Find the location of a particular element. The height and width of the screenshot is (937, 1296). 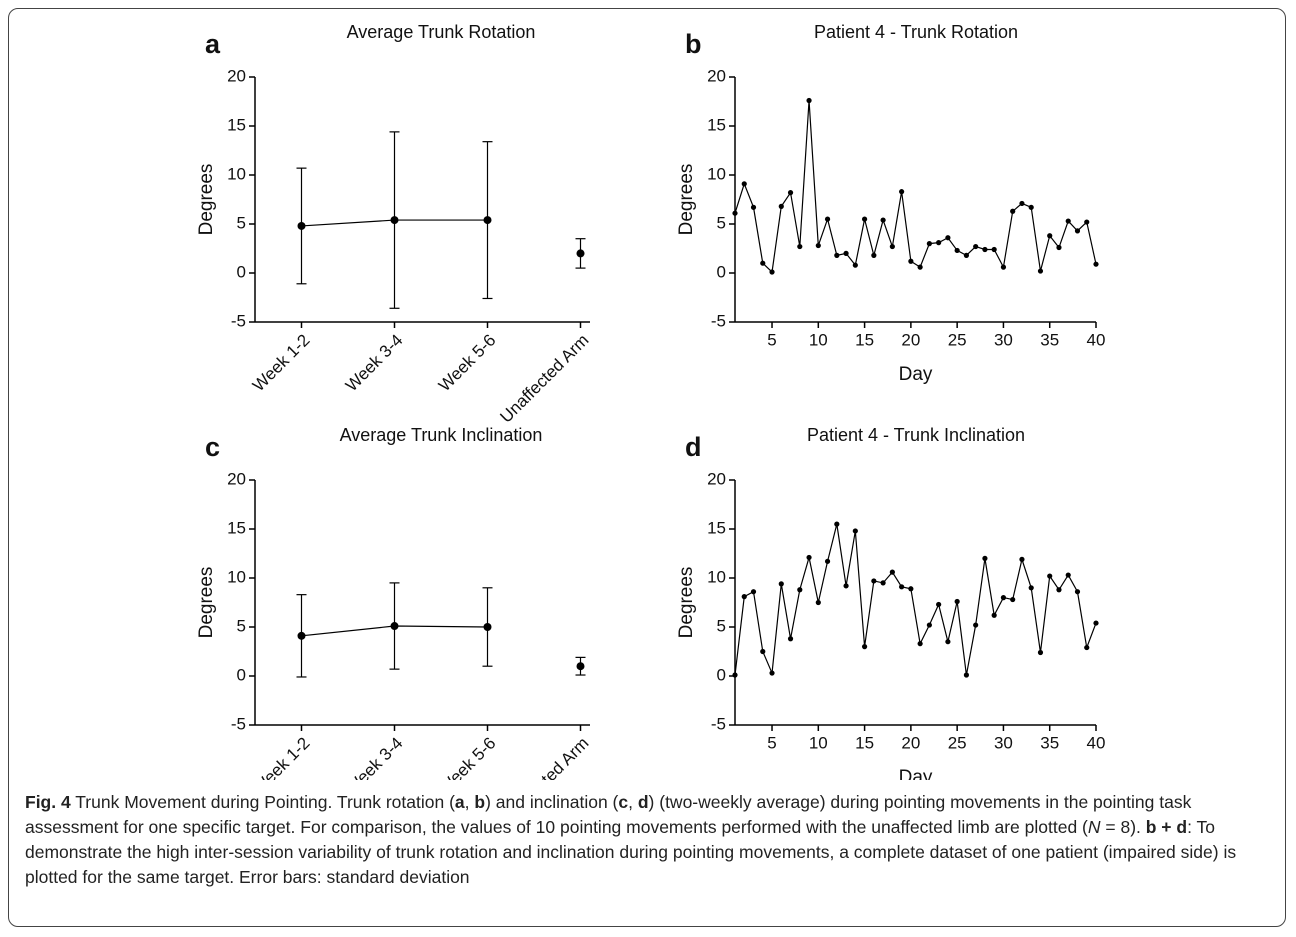

panel-letter: c is located at coordinates (212, 447).